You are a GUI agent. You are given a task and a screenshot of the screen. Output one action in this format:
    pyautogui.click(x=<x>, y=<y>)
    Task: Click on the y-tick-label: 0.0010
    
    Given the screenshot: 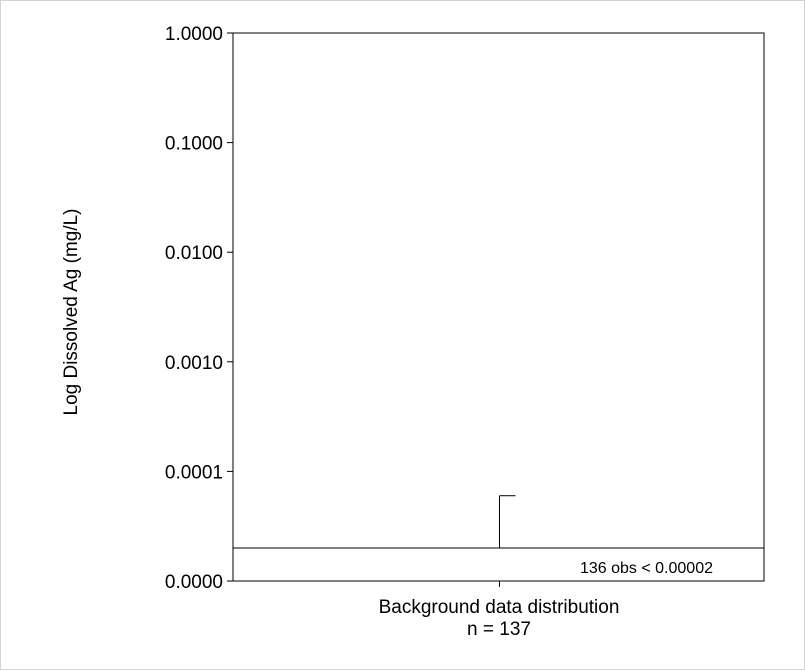 What is the action you would take?
    pyautogui.click(x=194, y=363)
    